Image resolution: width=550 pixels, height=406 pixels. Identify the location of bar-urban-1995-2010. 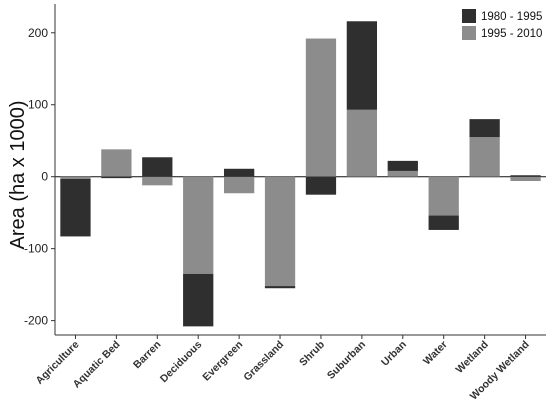
(402, 173).